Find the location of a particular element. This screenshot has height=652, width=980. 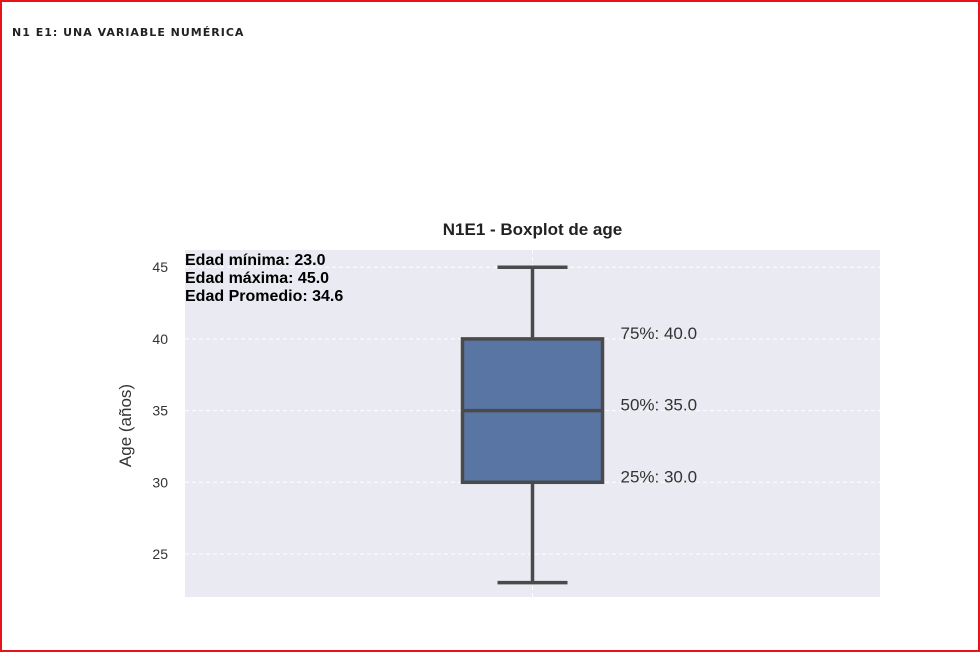

stat-line: Edad mínima: 23.0 is located at coordinates (255, 260).